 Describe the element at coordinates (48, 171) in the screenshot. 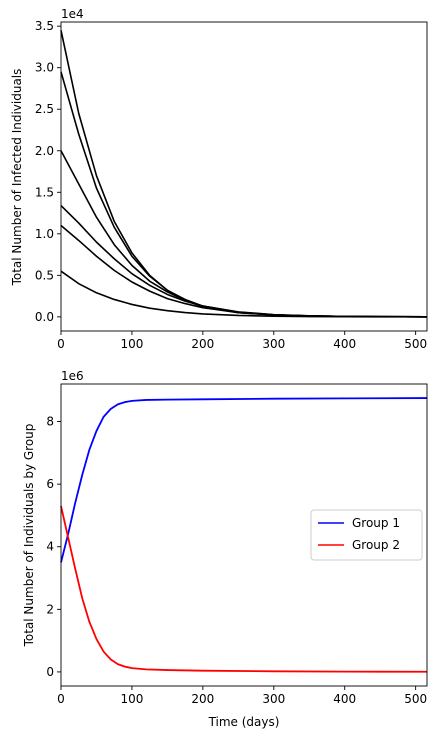

I see `infected-y-ticks: 0.0 0.5 1.0 1.5 2.0 2.5 3.0 3.5` at that location.